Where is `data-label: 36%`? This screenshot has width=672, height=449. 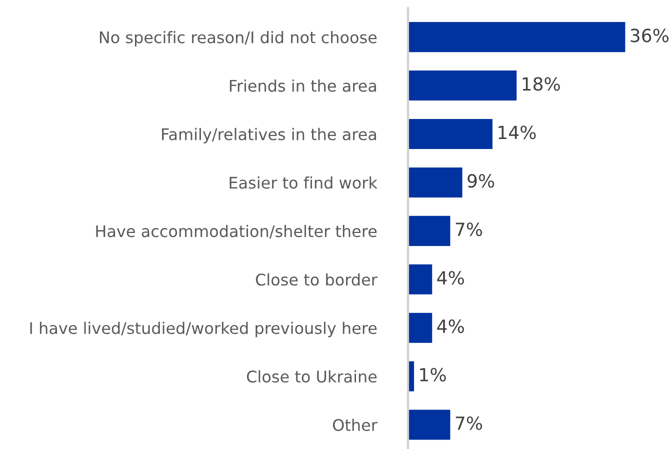 data-label: 36% is located at coordinates (649, 35).